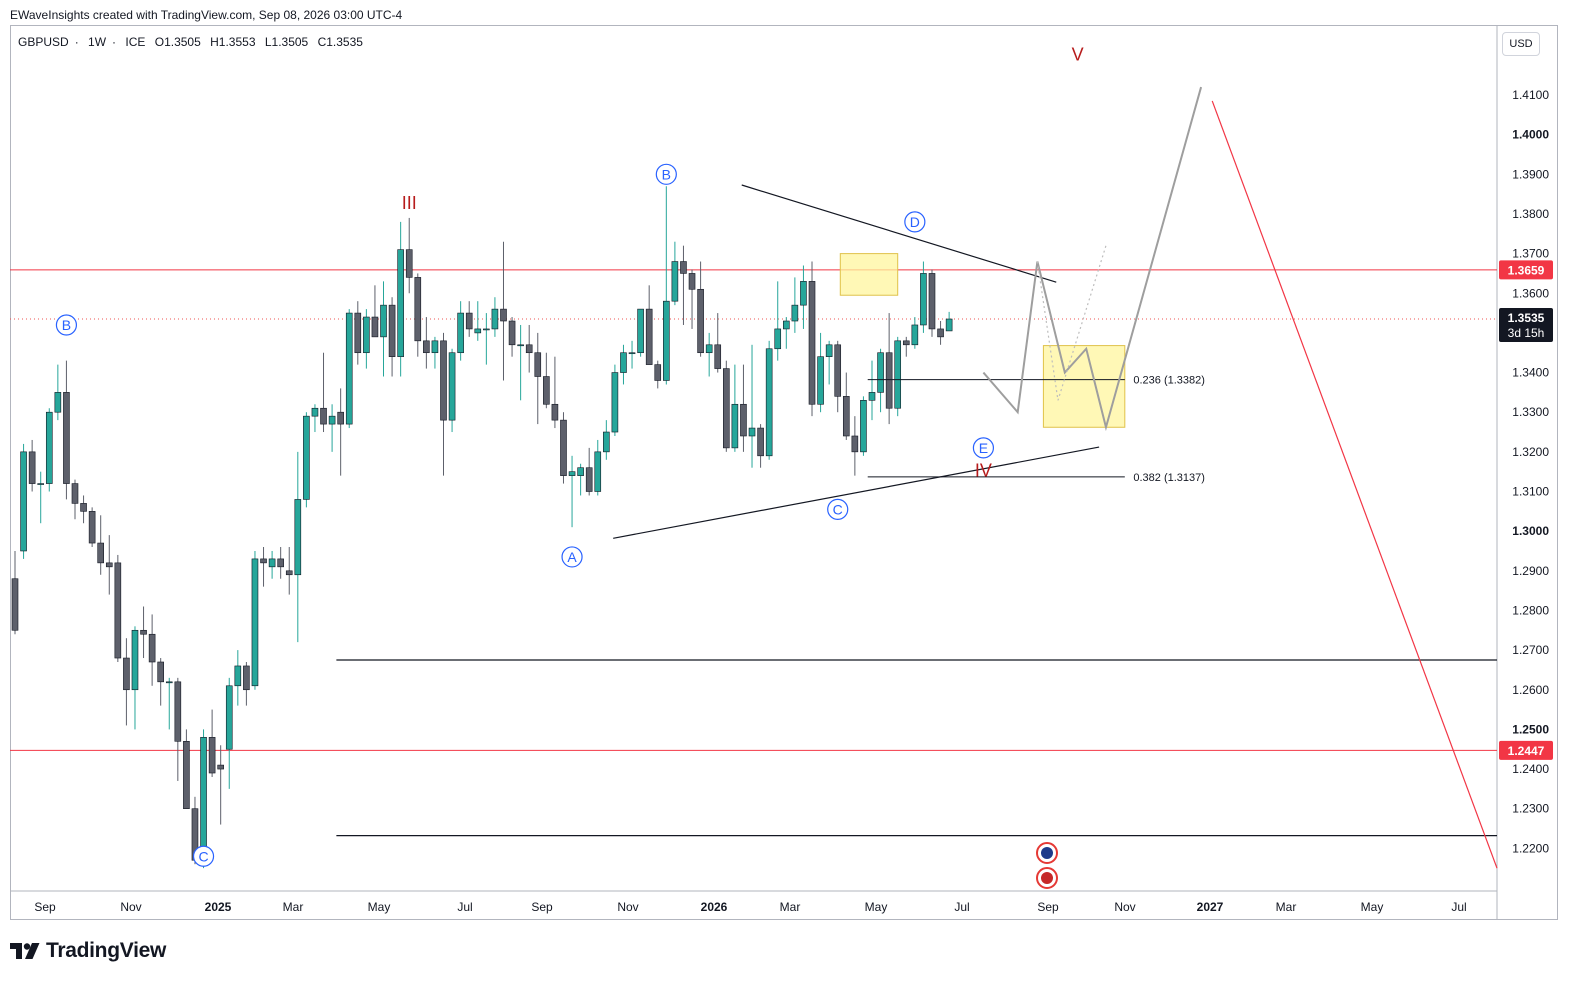 The height and width of the screenshot is (994, 1587). What do you see at coordinates (43, 42) in the screenshot?
I see `symbol-pair: GBPUSD` at bounding box center [43, 42].